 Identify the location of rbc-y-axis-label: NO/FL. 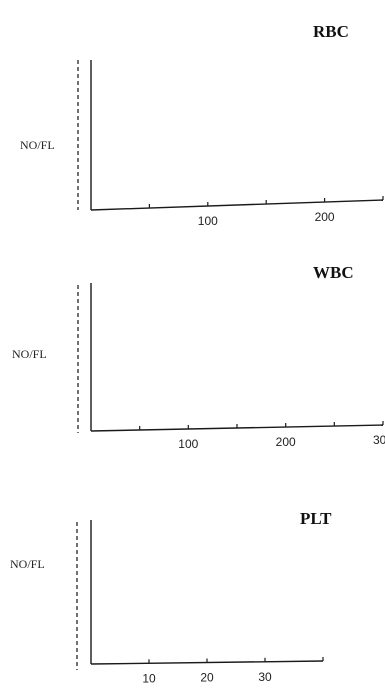
(37, 145).